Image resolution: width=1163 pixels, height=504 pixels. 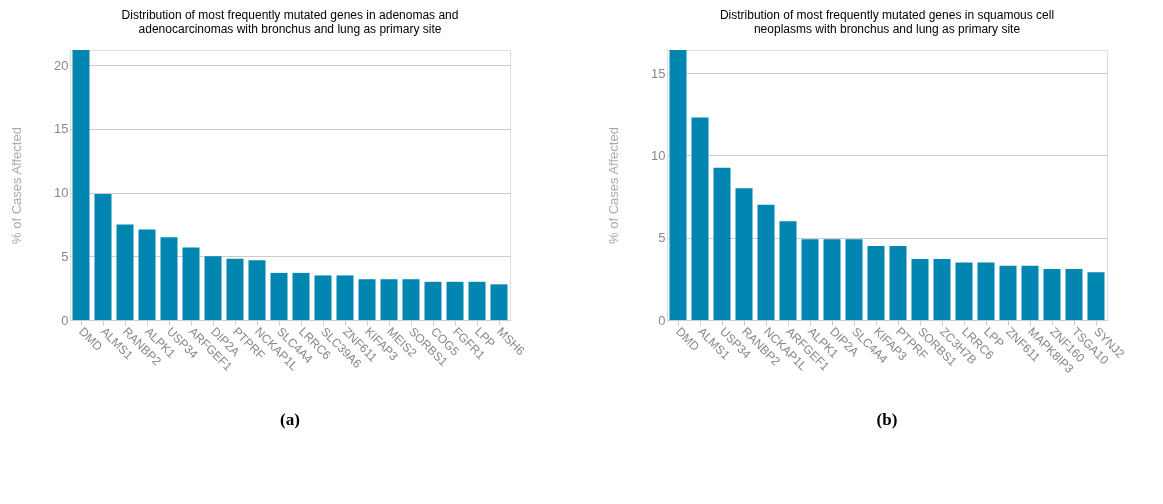 What do you see at coordinates (887, 15) in the screenshot?
I see `text: Distribution of most frequently mutated genes in squamous cell` at bounding box center [887, 15].